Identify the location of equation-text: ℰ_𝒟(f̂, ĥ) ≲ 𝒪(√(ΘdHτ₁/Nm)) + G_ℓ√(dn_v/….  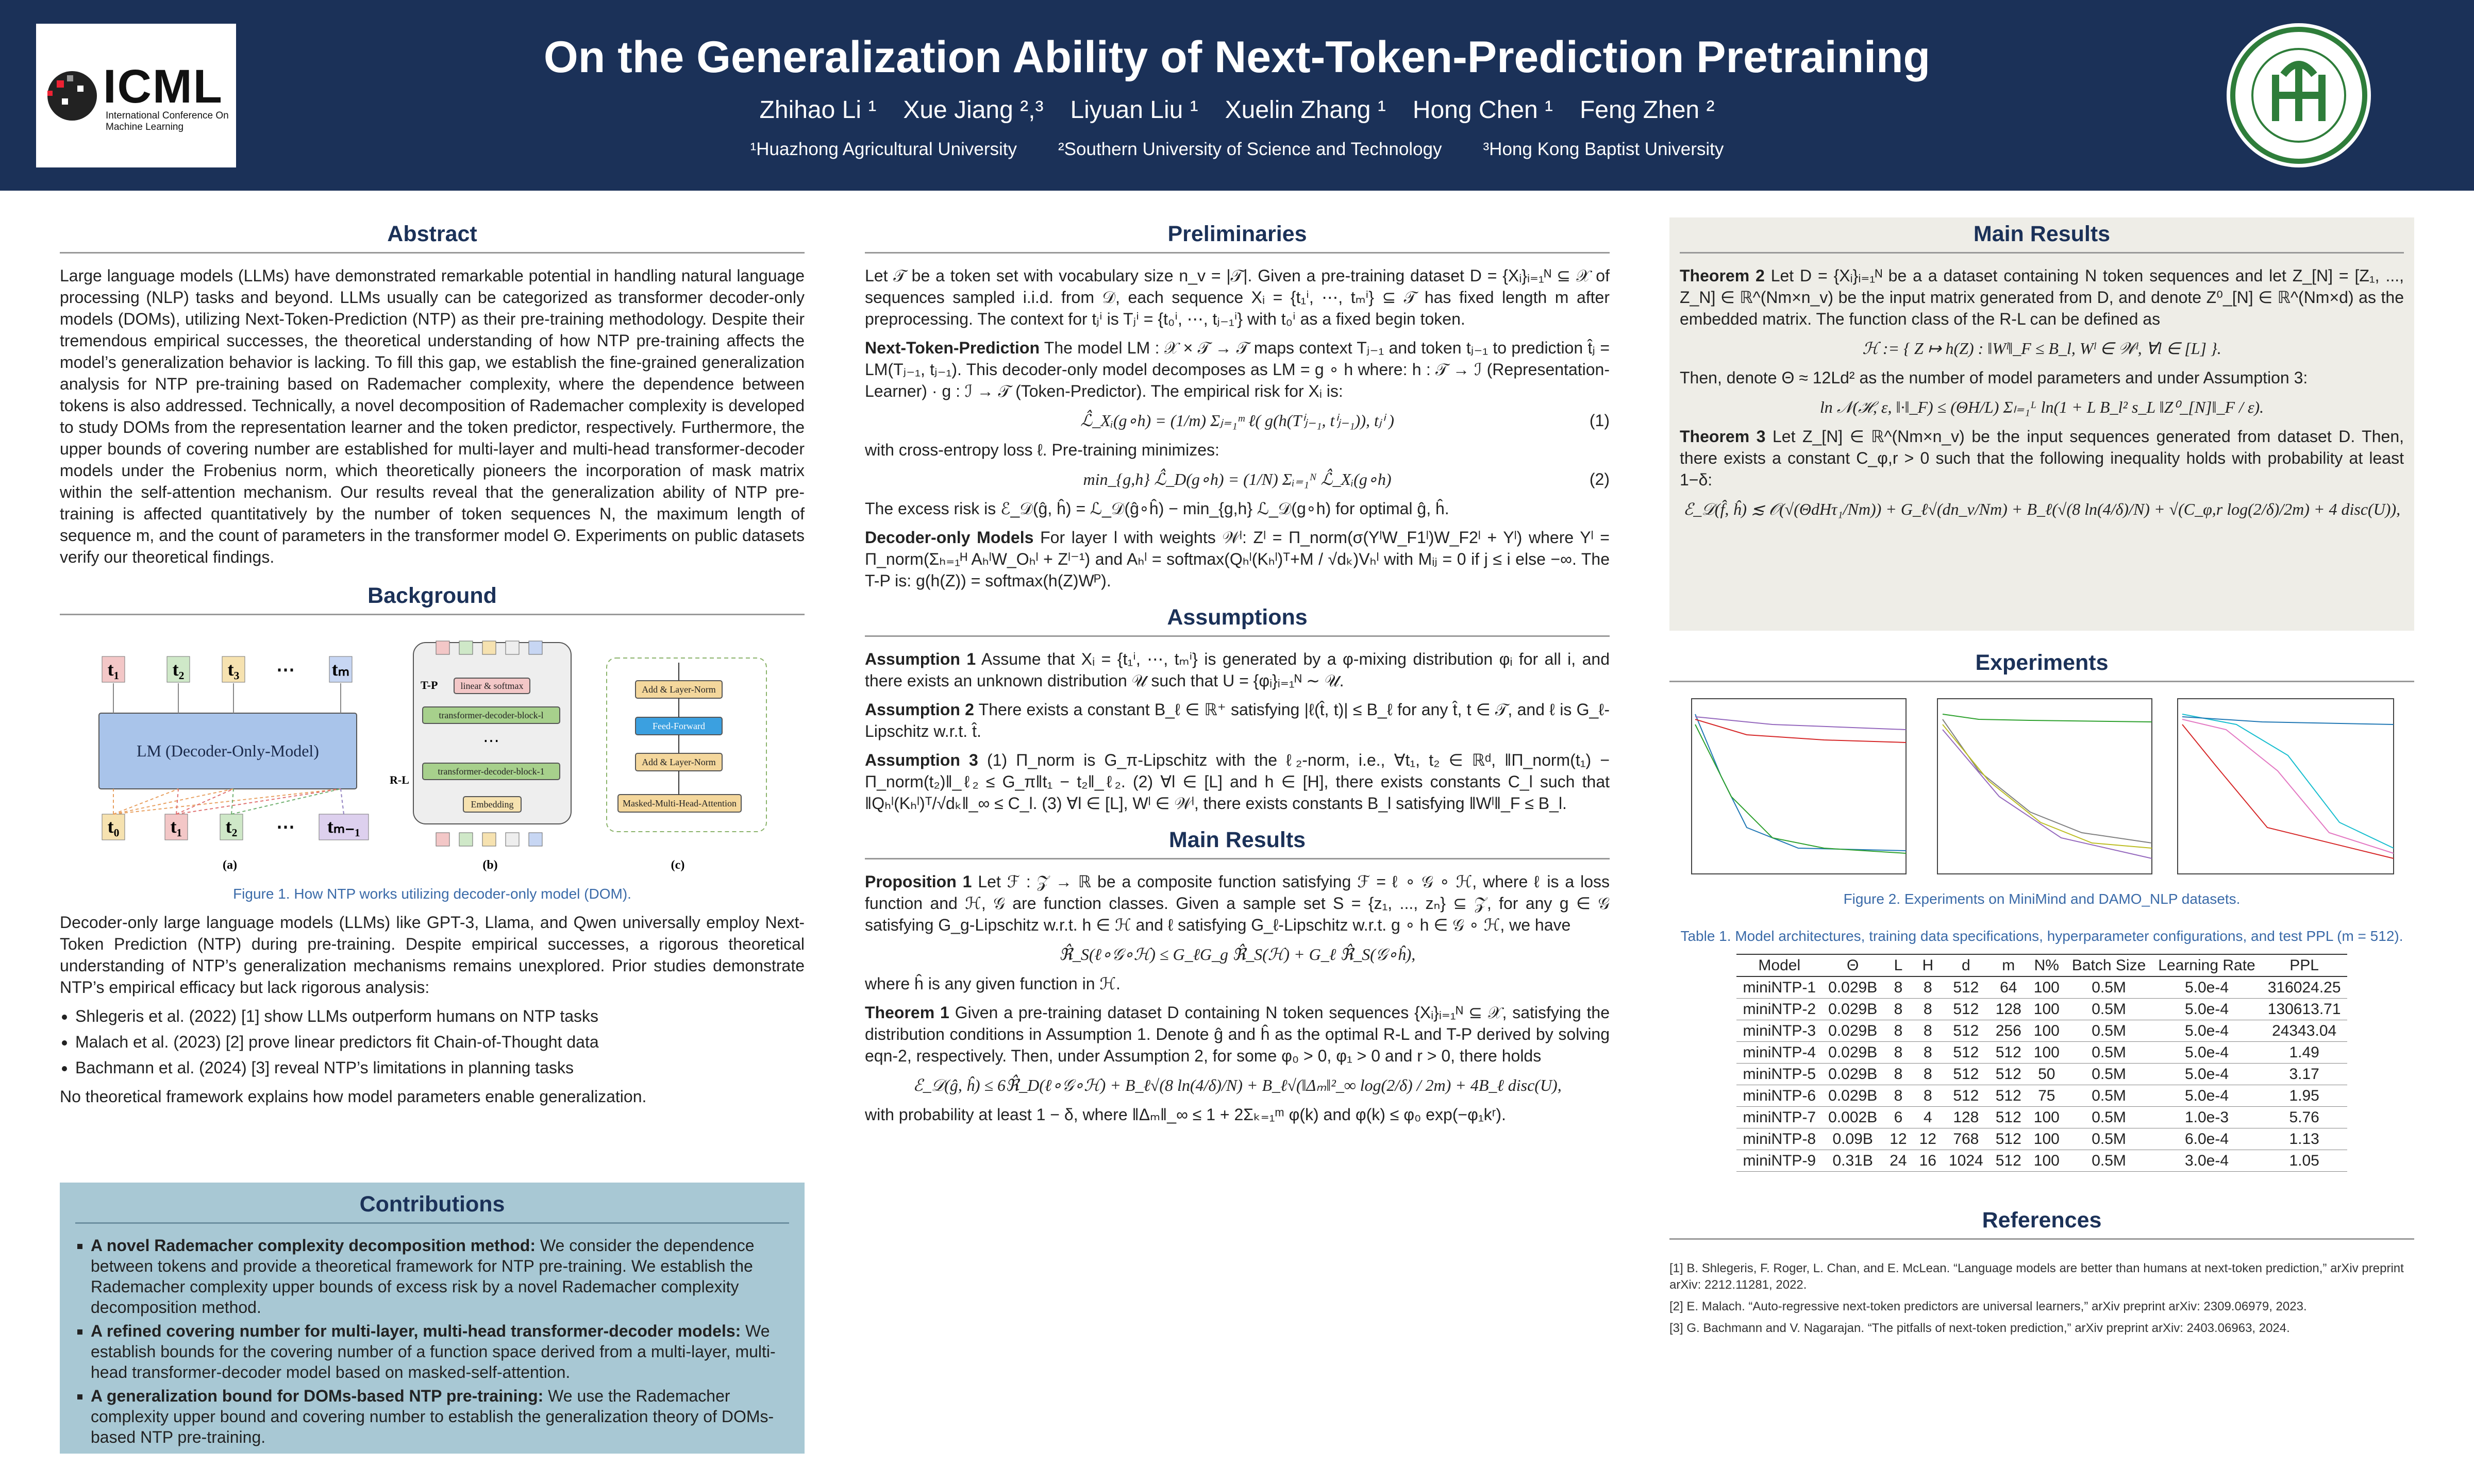
(2042, 509).